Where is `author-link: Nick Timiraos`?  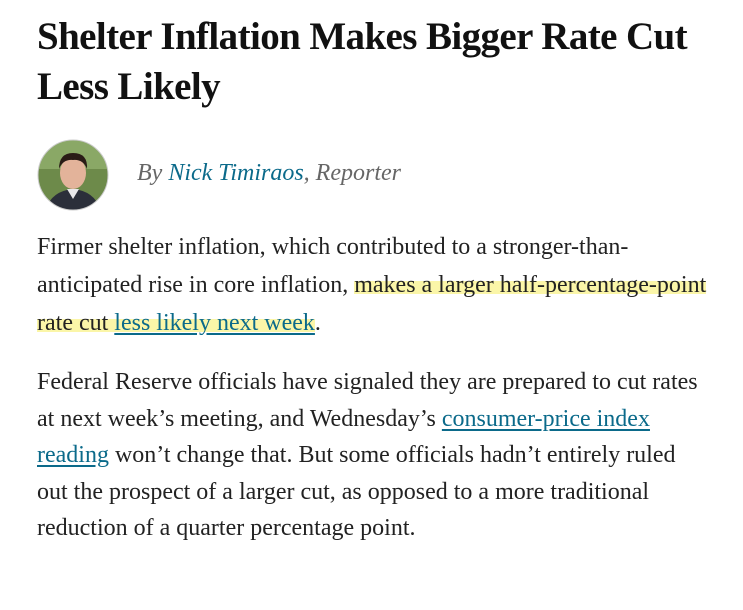 author-link: Nick Timiraos is located at coordinates (236, 173).